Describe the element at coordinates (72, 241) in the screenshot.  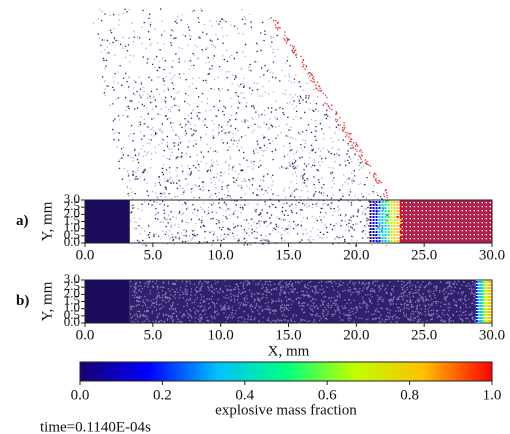
I see `y-tick-label: 0.0` at that location.